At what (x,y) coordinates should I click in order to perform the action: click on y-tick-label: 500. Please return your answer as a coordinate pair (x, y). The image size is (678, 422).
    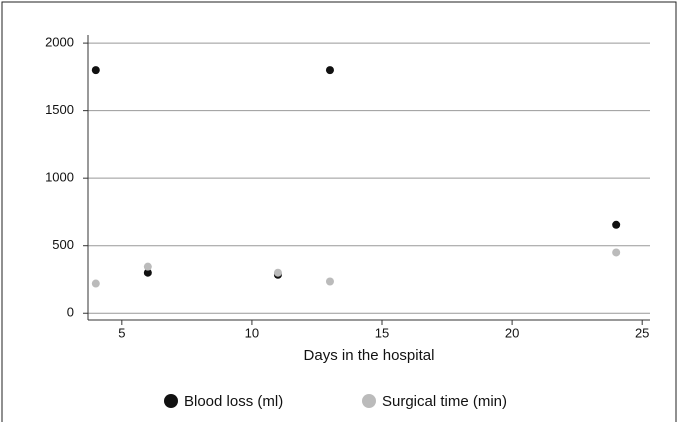
    Looking at the image, I should click on (63, 244).